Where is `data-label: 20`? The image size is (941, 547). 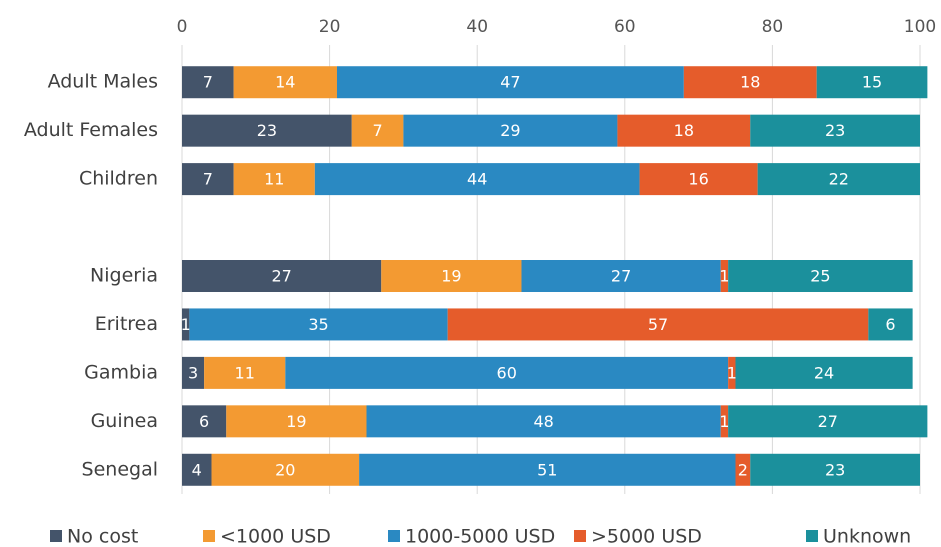 data-label: 20 is located at coordinates (285, 469).